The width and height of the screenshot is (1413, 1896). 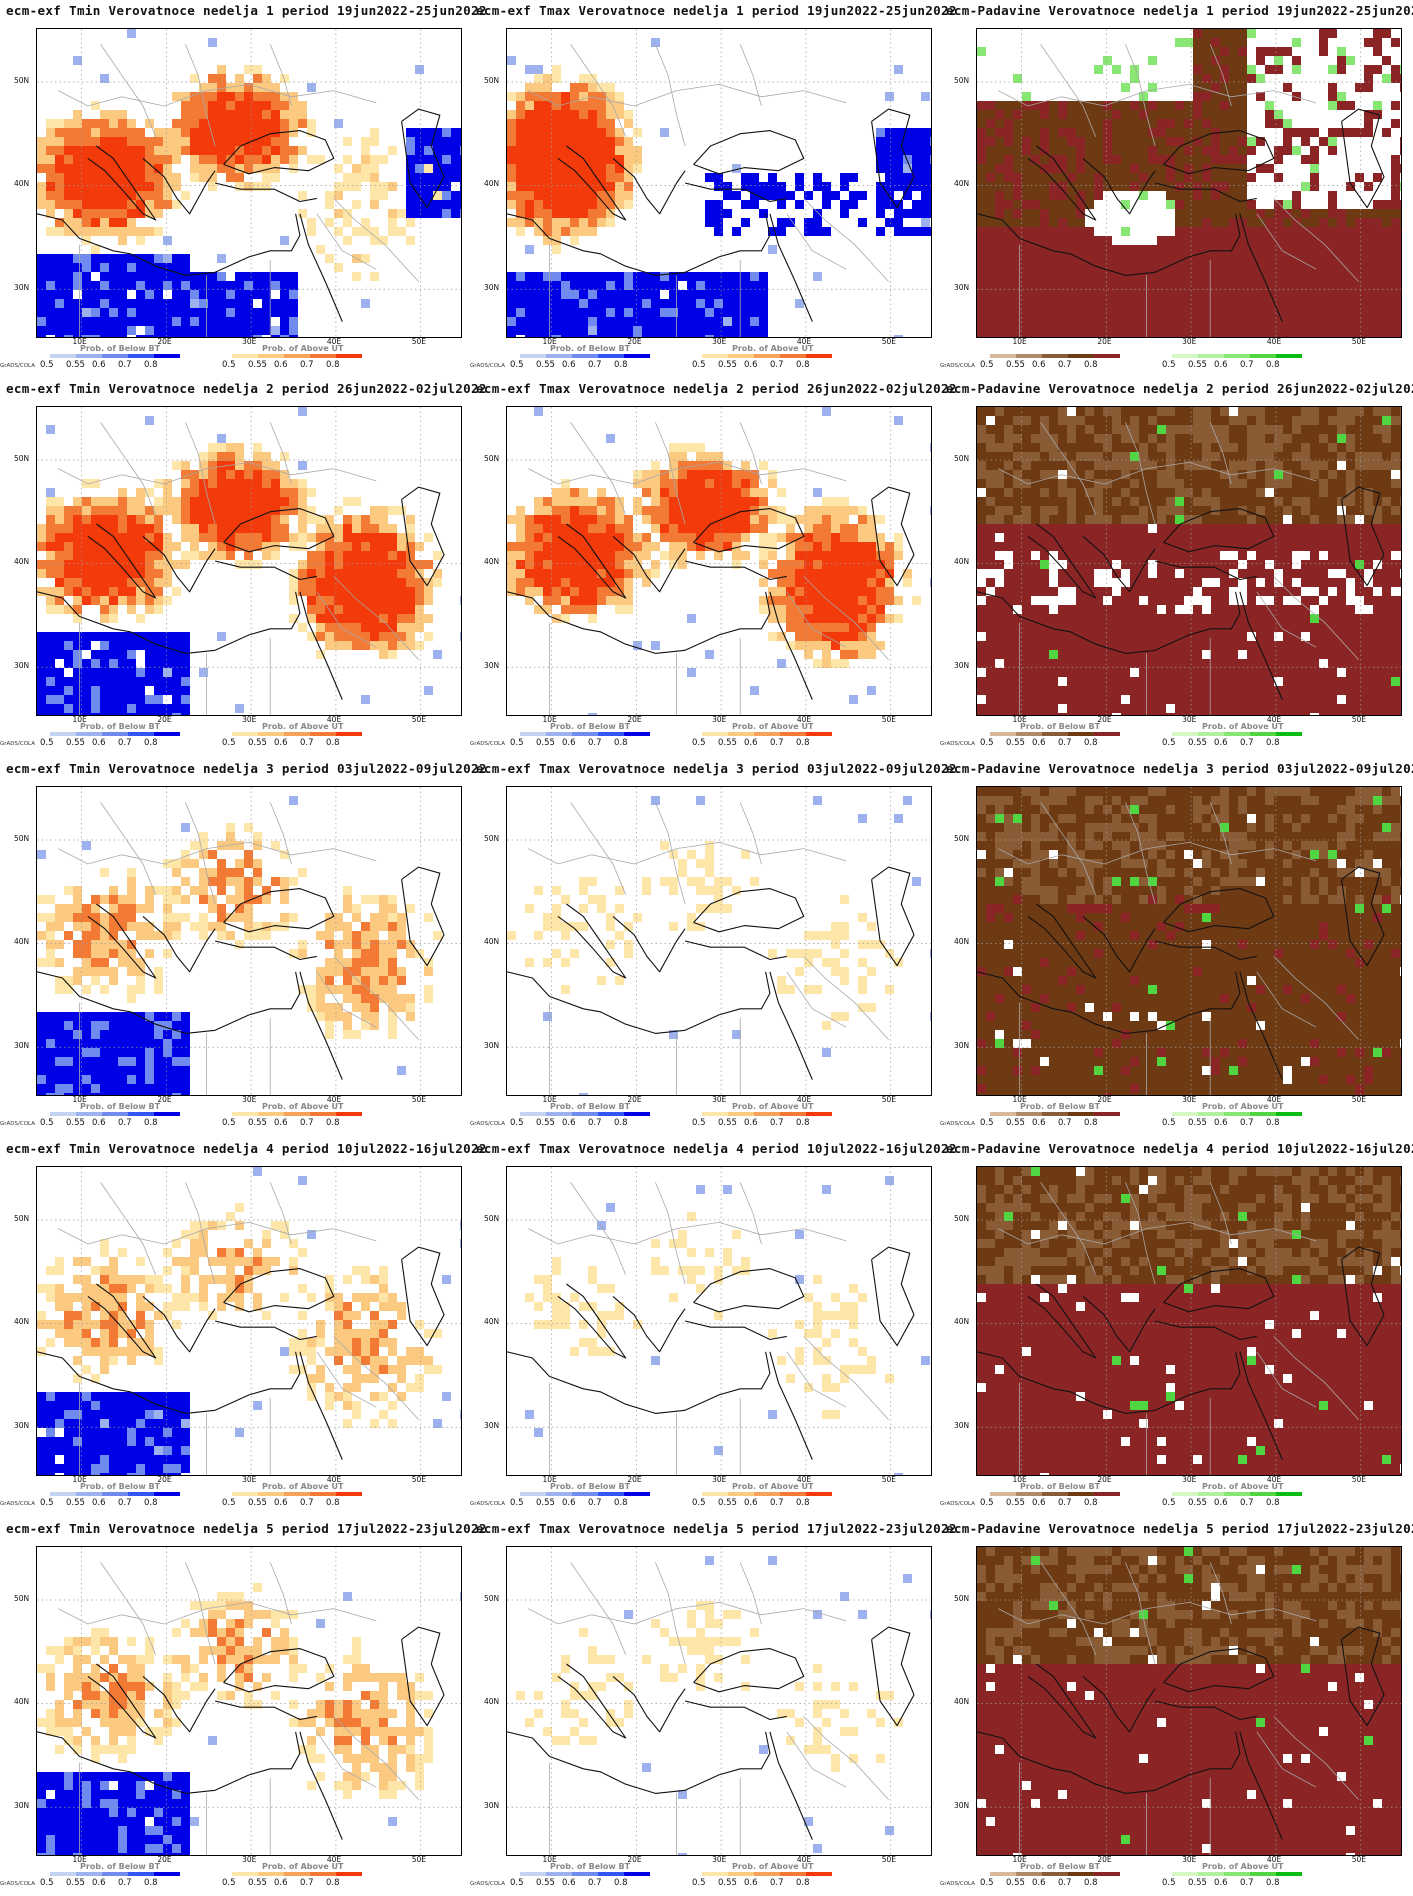 I want to click on probability-map, so click(x=1189, y=561).